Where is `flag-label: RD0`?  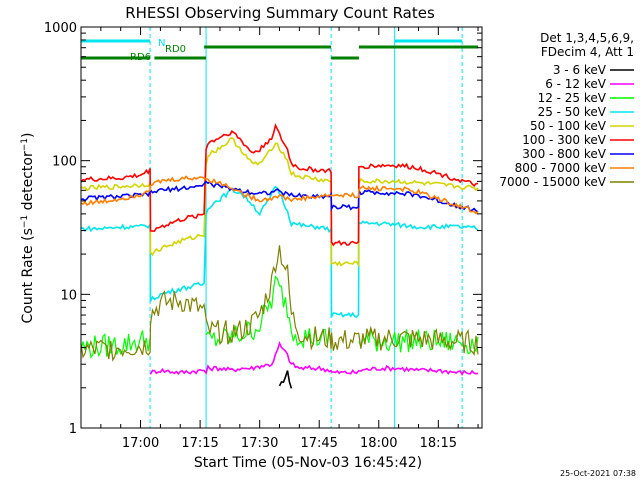 flag-label: RD0 is located at coordinates (175, 49).